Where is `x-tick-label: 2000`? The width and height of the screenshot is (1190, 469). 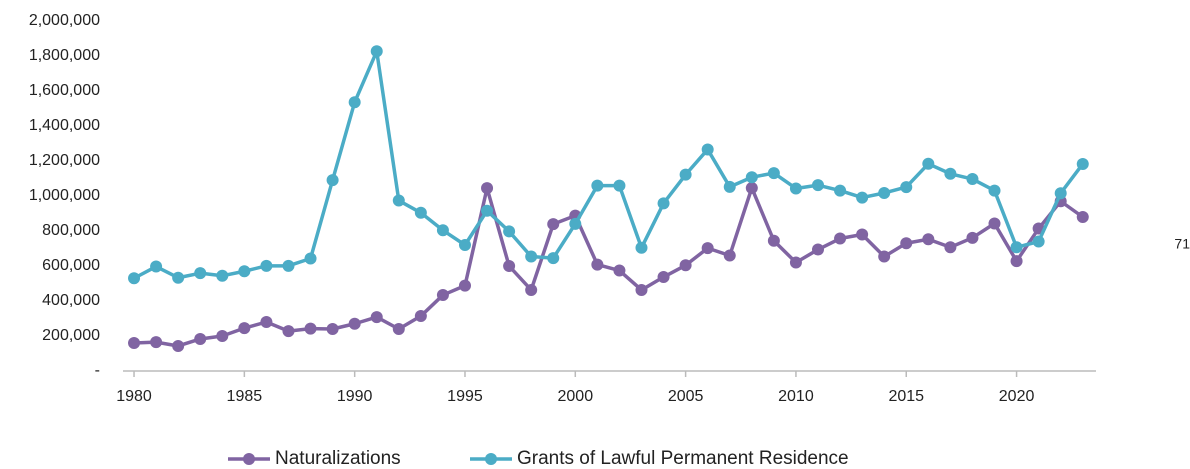 x-tick-label: 2000 is located at coordinates (576, 396).